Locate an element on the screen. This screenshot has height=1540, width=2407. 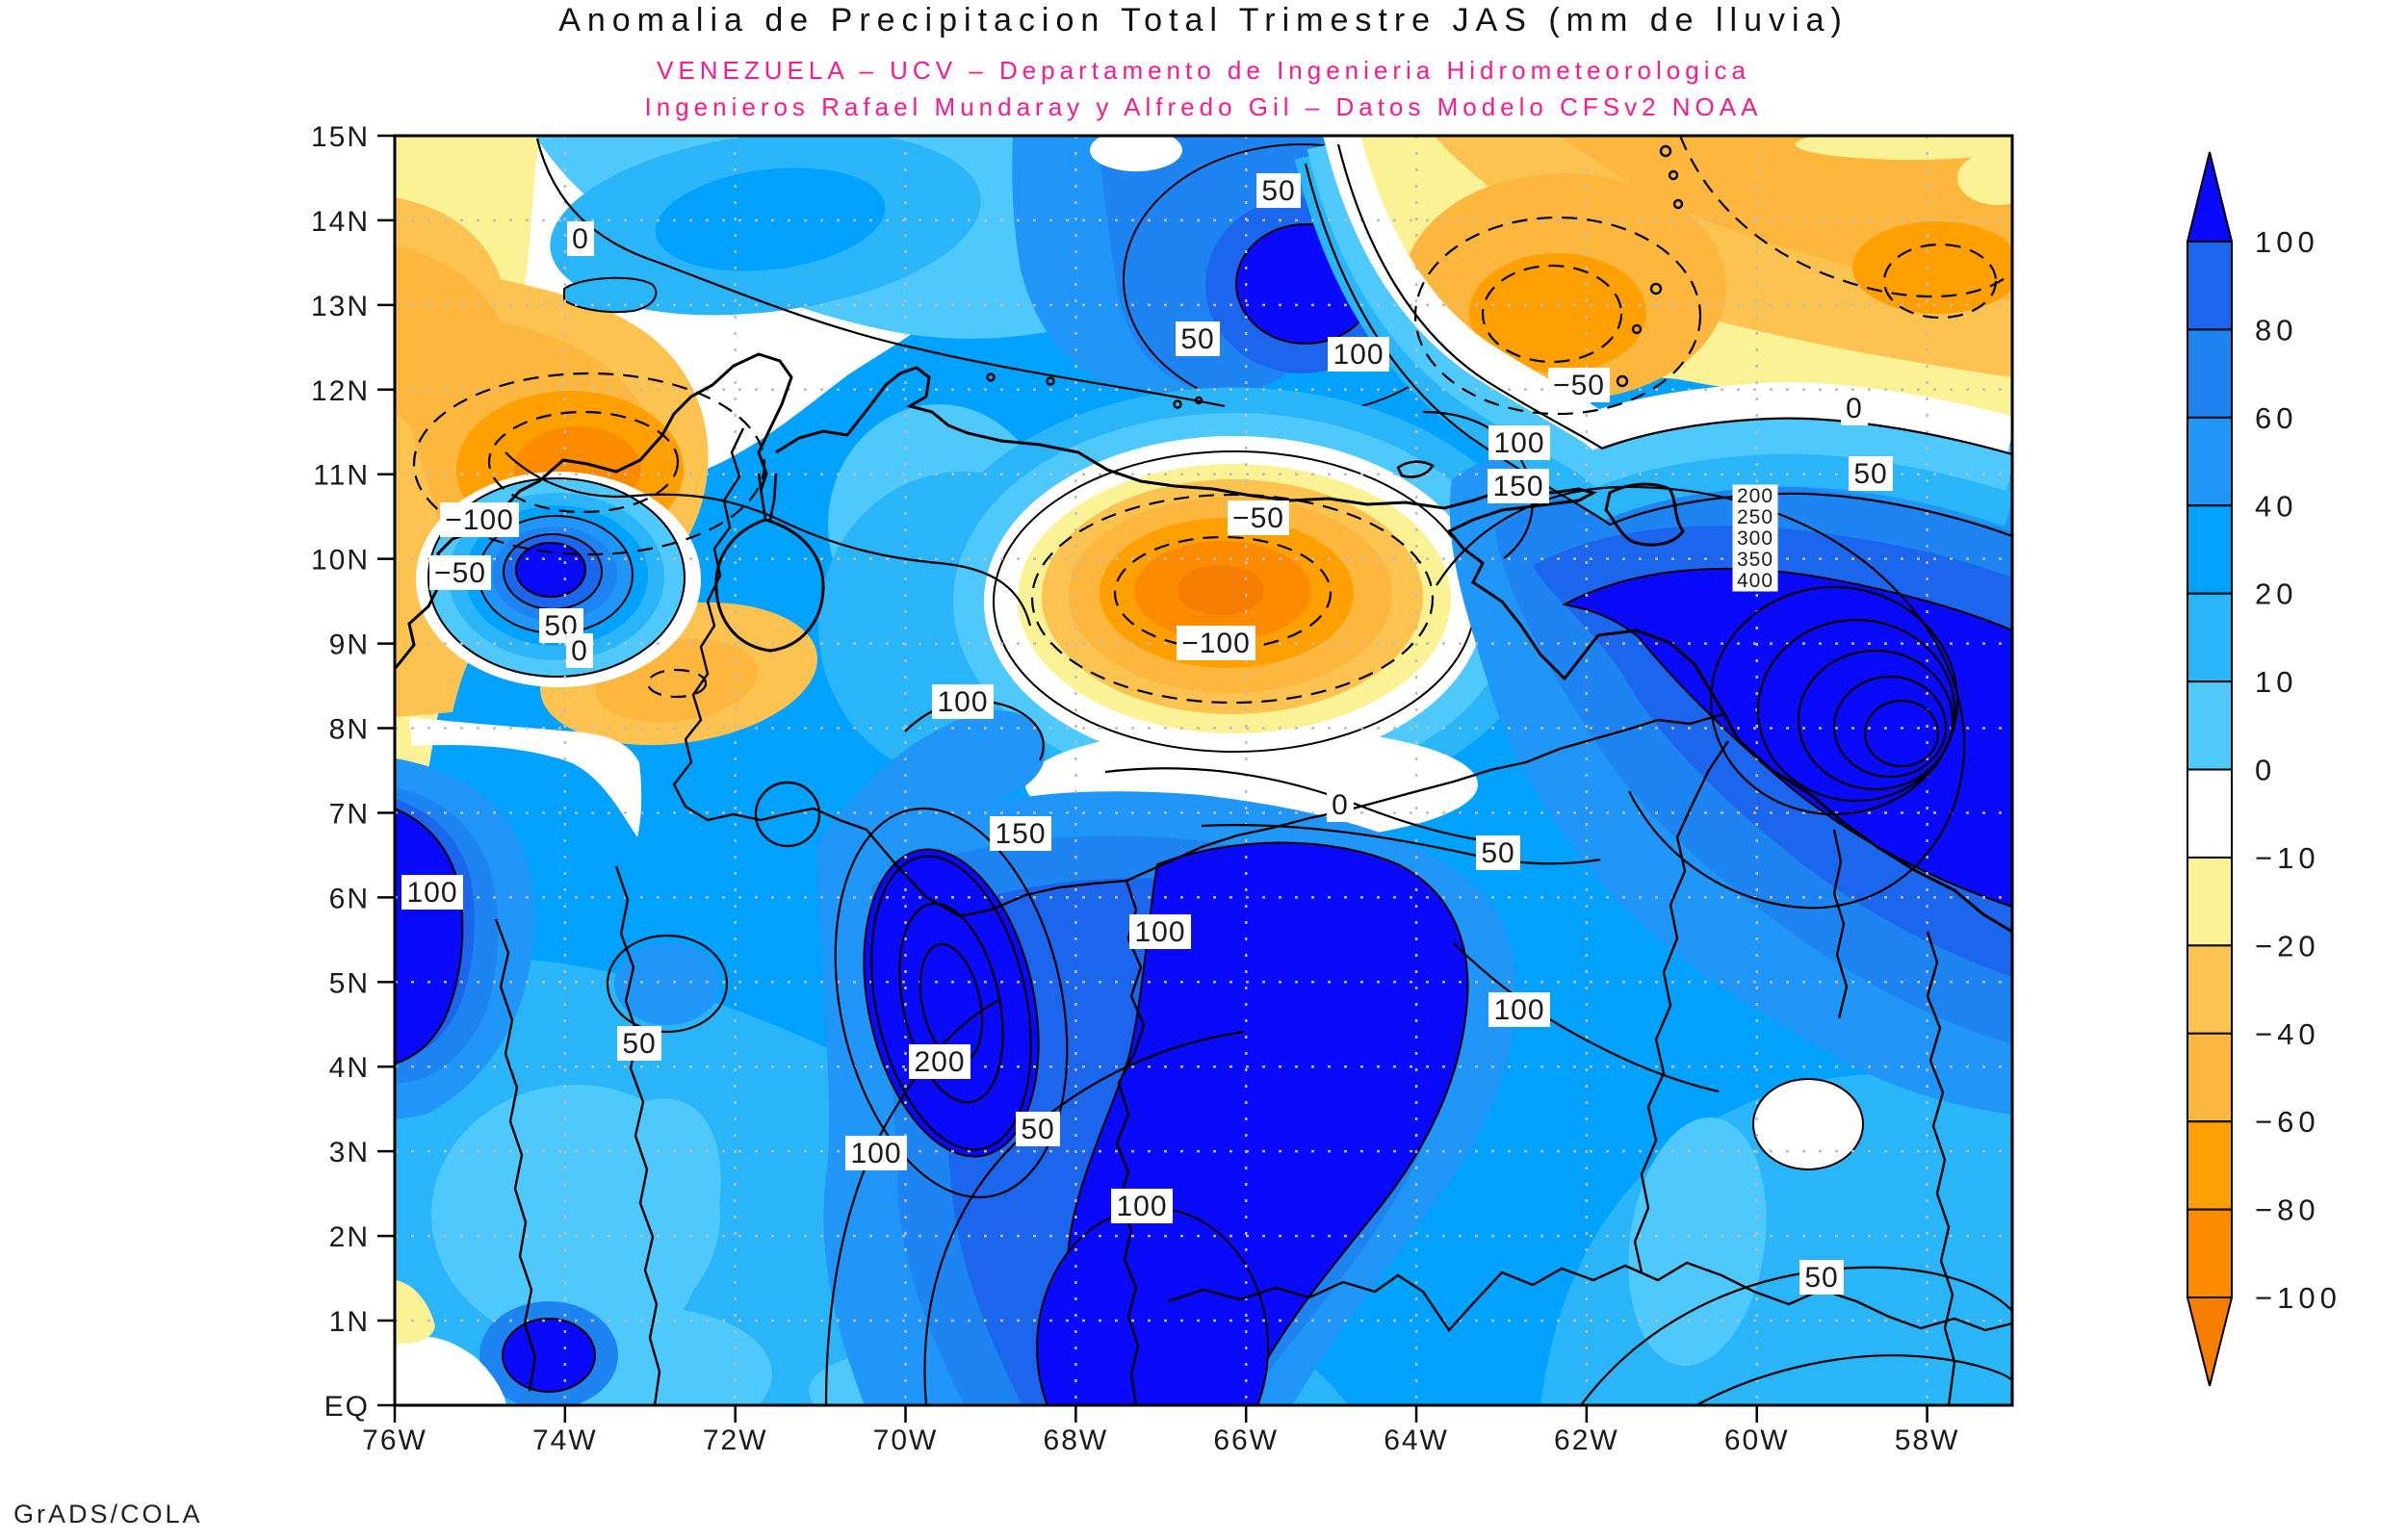
lat-label: 11N is located at coordinates (341, 476).